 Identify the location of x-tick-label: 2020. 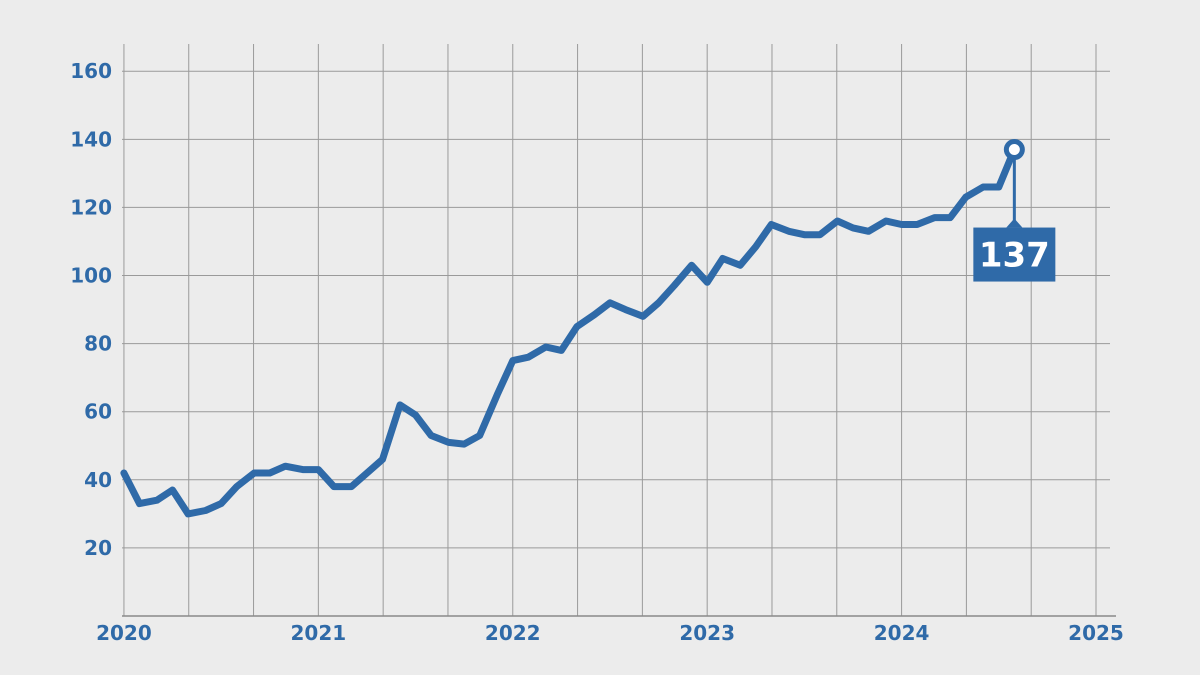
(124, 633).